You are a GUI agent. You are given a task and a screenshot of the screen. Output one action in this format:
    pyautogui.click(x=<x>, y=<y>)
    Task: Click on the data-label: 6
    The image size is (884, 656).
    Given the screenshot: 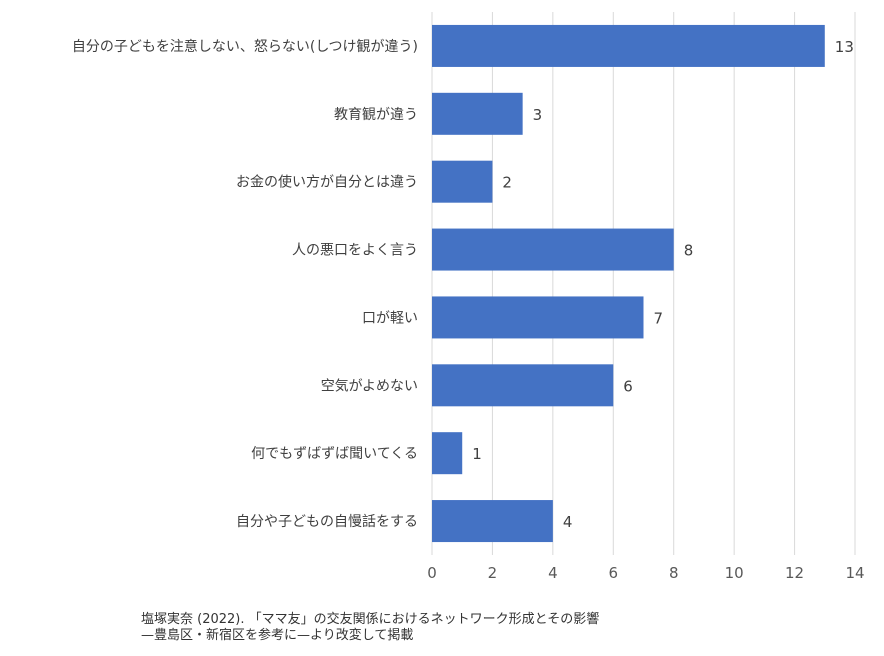 What is the action you would take?
    pyautogui.click(x=628, y=386)
    